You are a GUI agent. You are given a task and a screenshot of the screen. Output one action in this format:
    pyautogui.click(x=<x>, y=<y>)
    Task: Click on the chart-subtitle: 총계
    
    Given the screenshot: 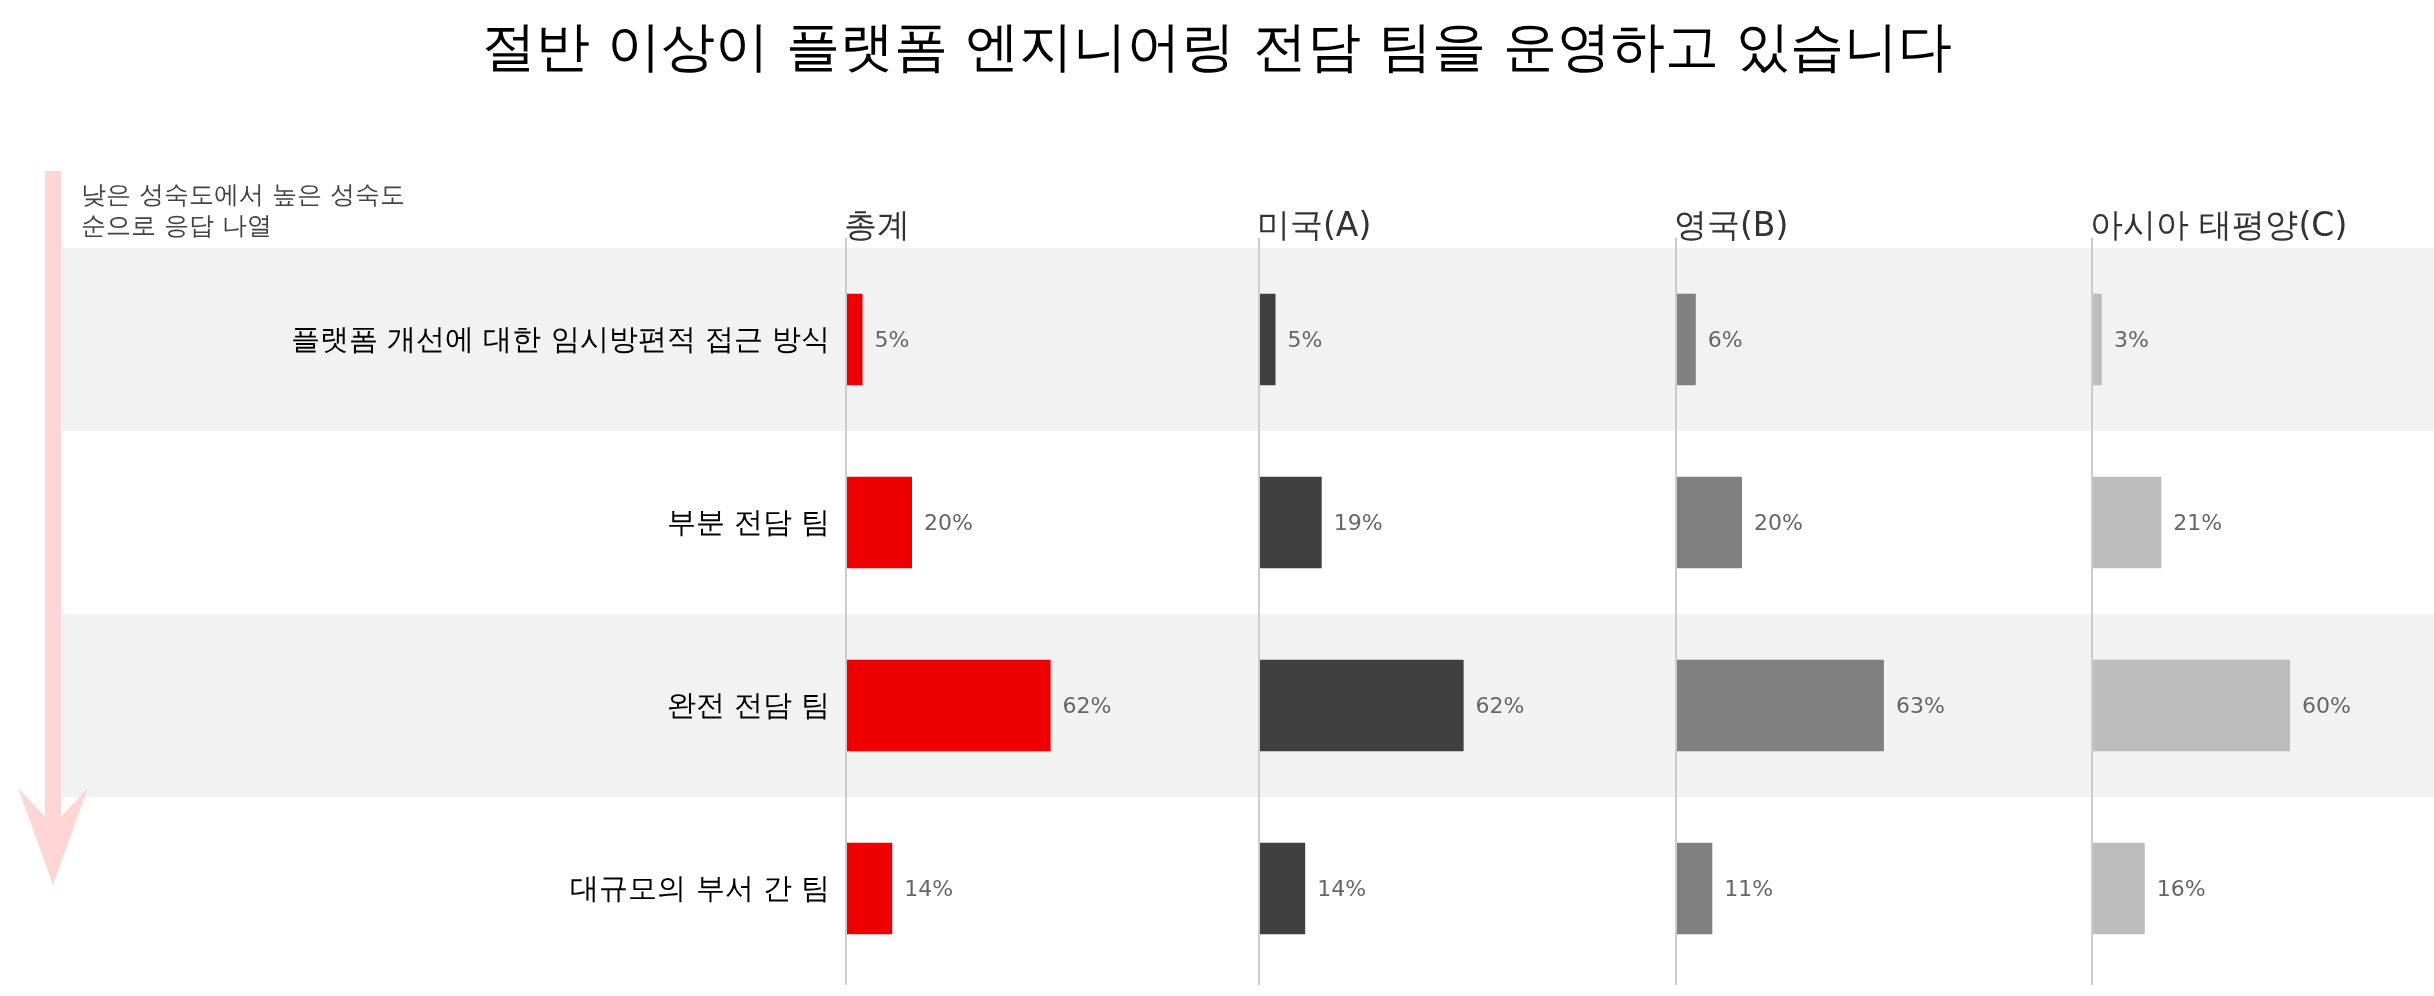 What is the action you would take?
    pyautogui.click(x=877, y=224)
    